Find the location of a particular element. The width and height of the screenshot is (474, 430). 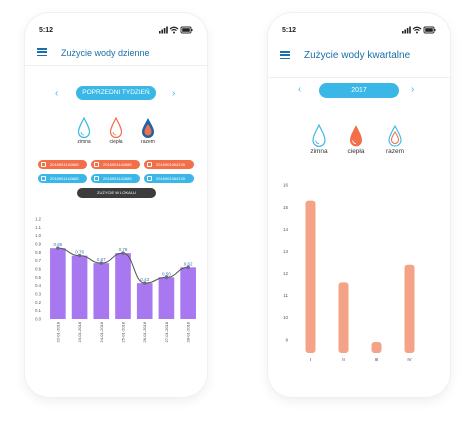

y-tick-label: 15 is located at coordinates (286, 207).